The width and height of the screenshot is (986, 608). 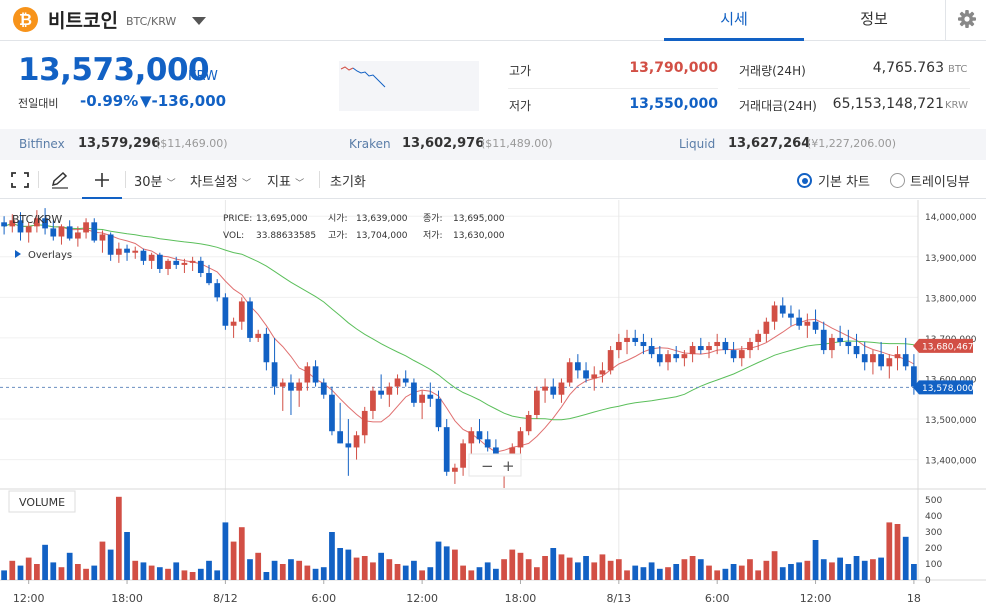 What do you see at coordinates (517, 143) in the screenshot?
I see `exchange-usd: ($11,489.00)` at bounding box center [517, 143].